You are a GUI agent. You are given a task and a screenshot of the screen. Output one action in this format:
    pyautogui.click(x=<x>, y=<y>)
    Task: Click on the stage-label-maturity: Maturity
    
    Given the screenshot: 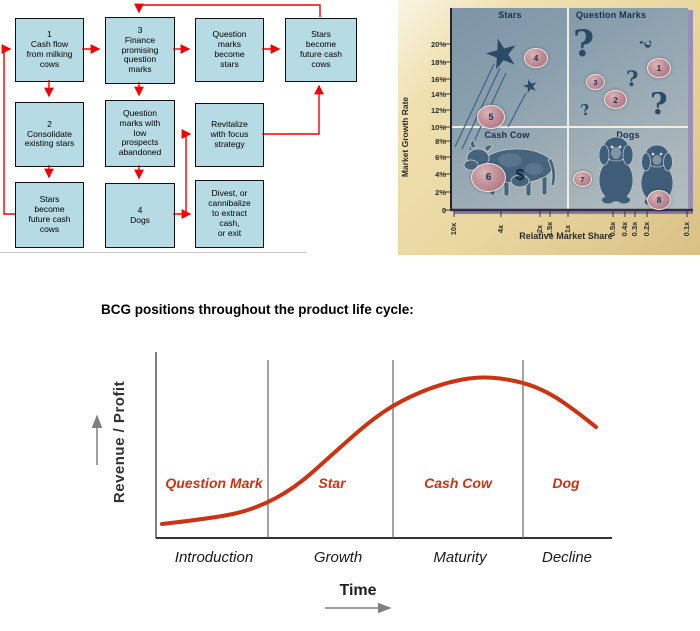 What is the action you would take?
    pyautogui.click(x=460, y=557)
    